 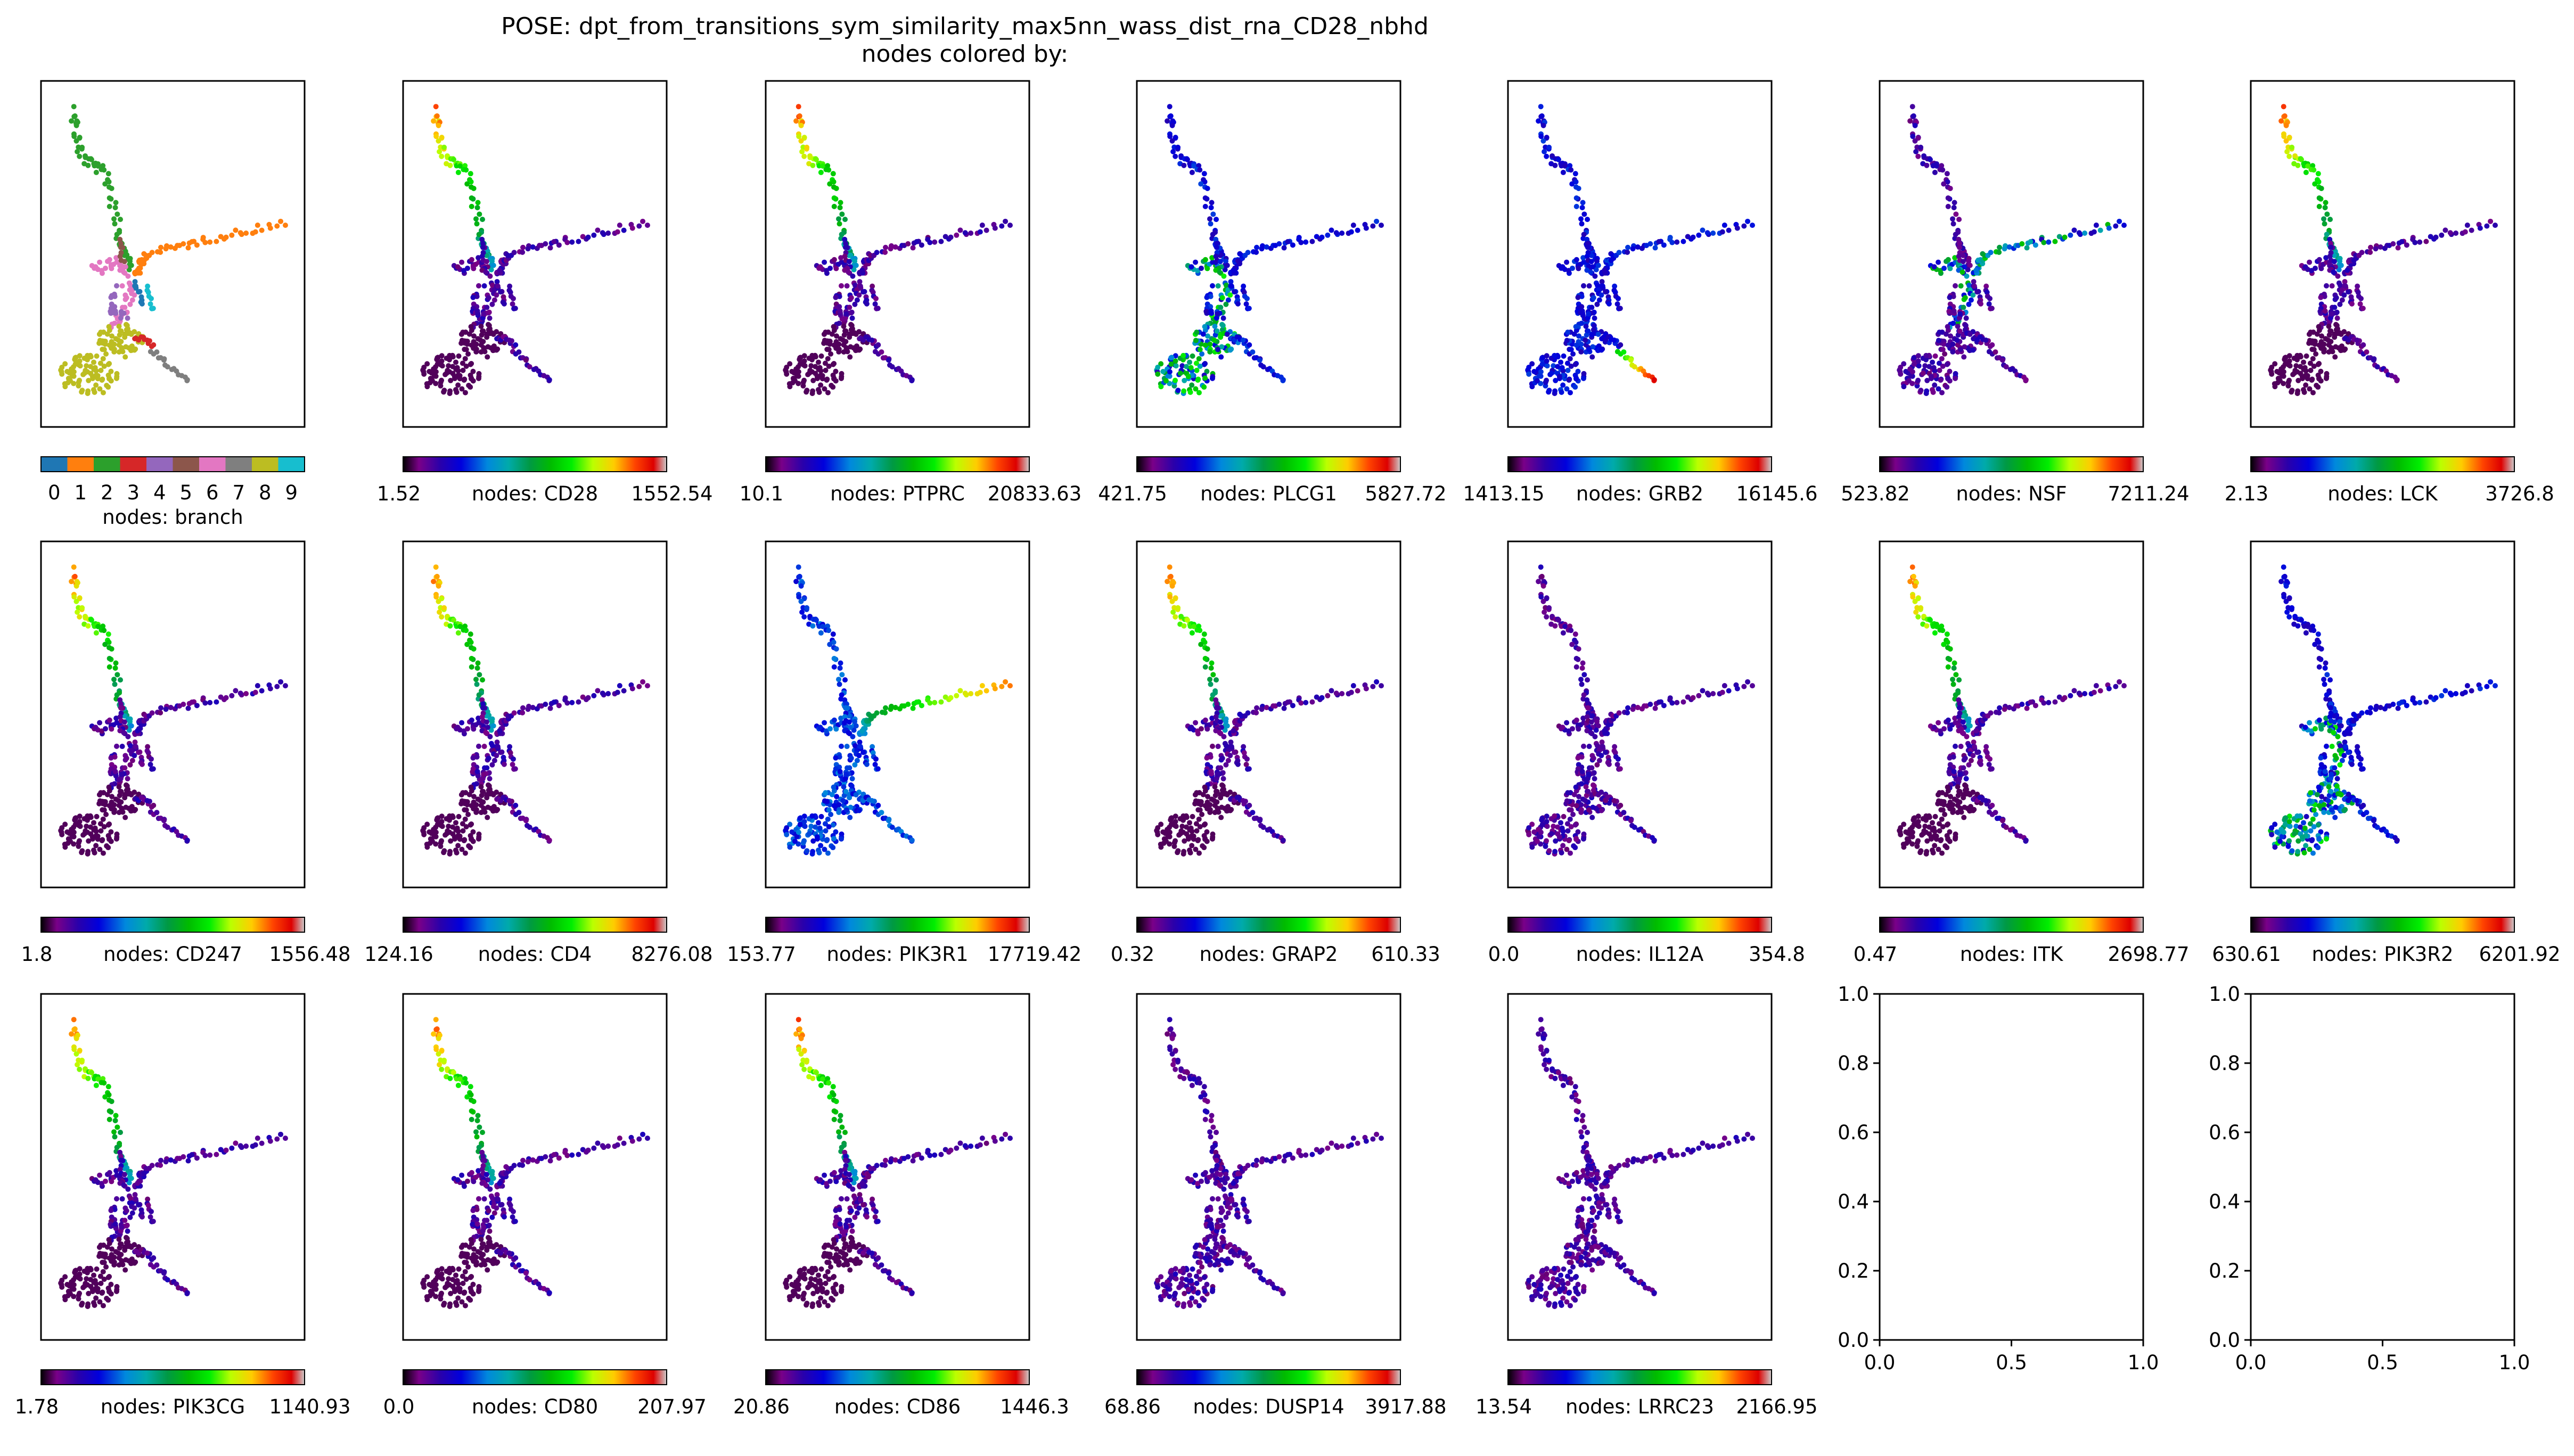 I want to click on panel-4: 1413.15 nodes: GRB2 16145.6, so click(x=1640, y=292).